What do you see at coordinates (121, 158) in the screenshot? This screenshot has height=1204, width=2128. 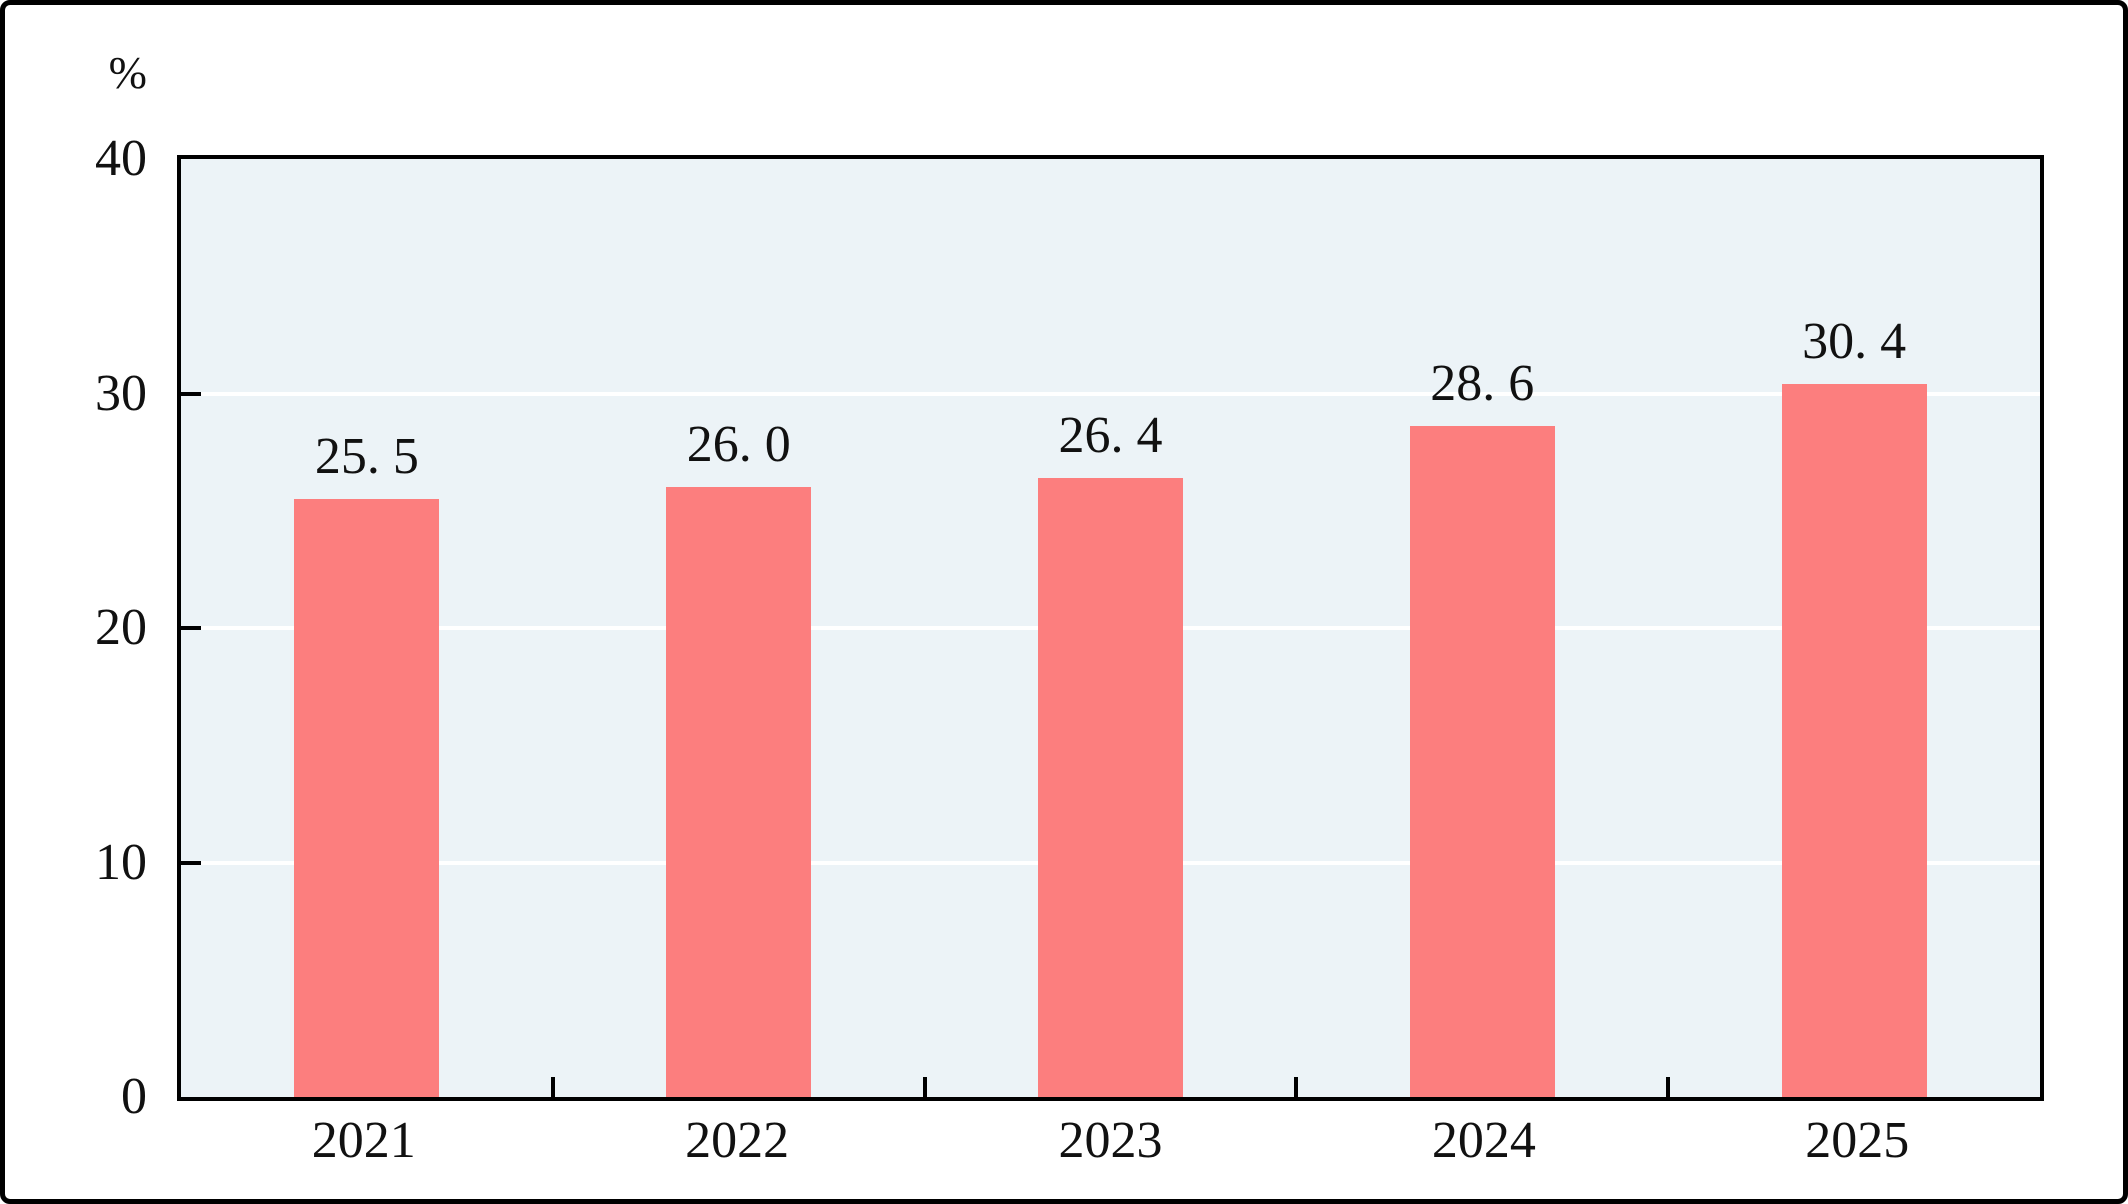 I see `y-axis-label-40: 40` at bounding box center [121, 158].